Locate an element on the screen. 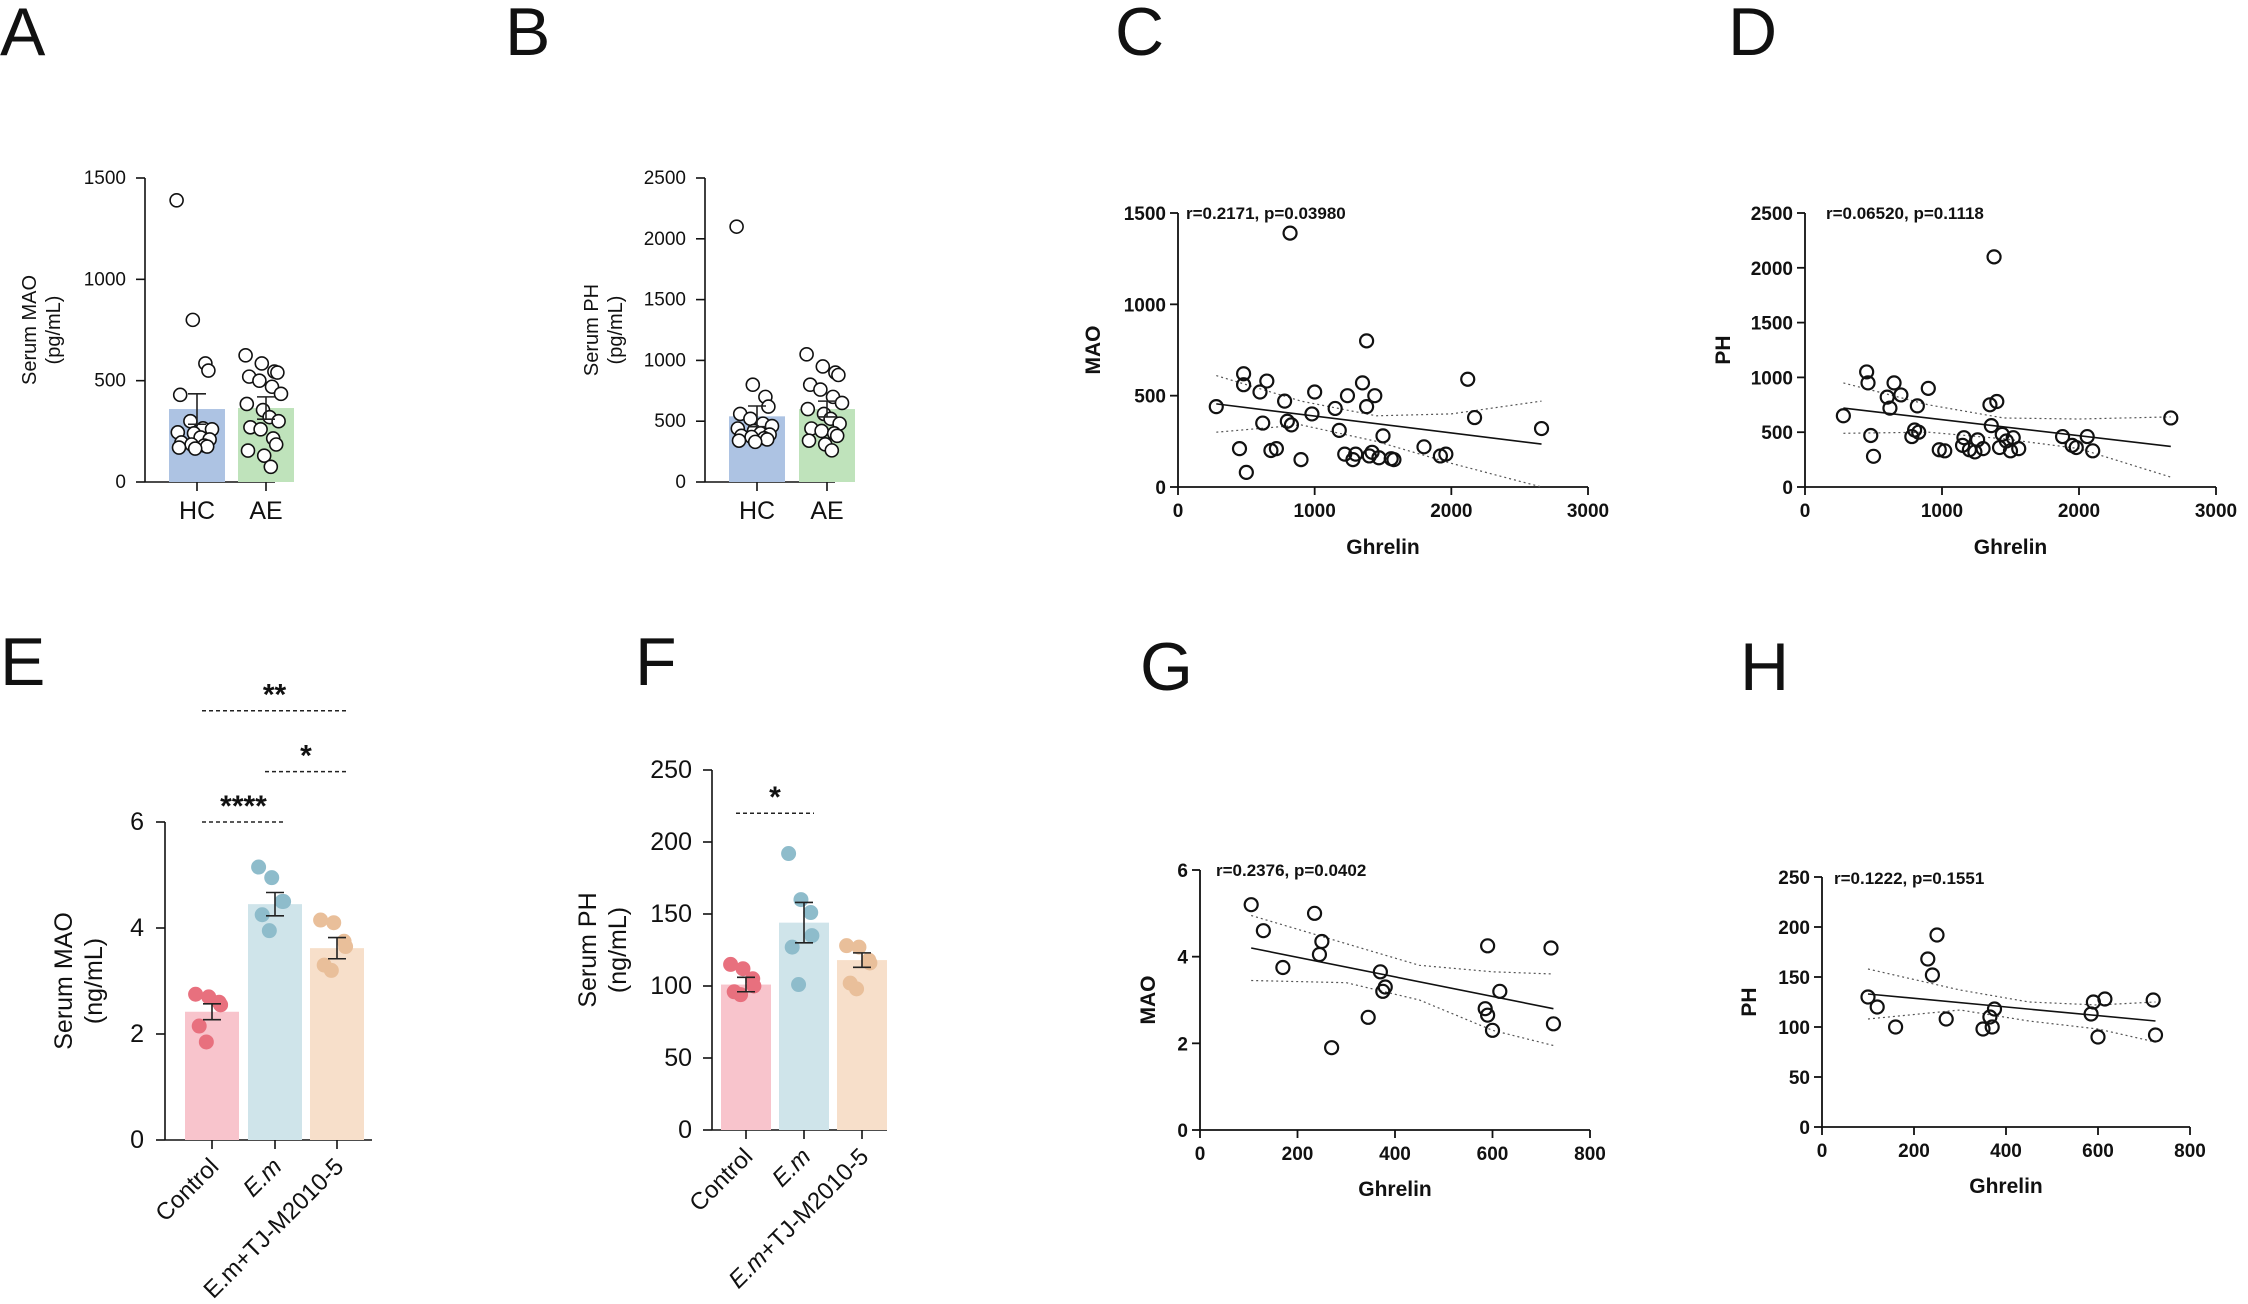 The height and width of the screenshot is (1304, 2248). bar-Control is located at coordinates (212, 1075).